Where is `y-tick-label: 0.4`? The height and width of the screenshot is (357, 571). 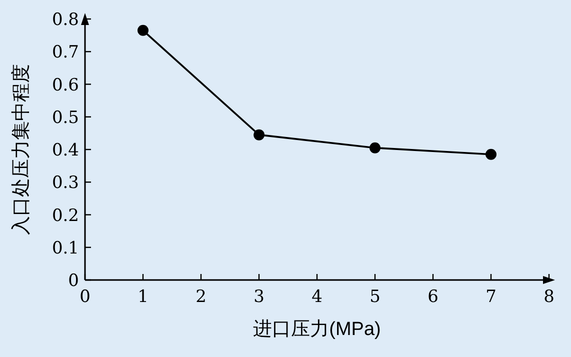 y-tick-label: 0.4 is located at coordinates (65, 150).